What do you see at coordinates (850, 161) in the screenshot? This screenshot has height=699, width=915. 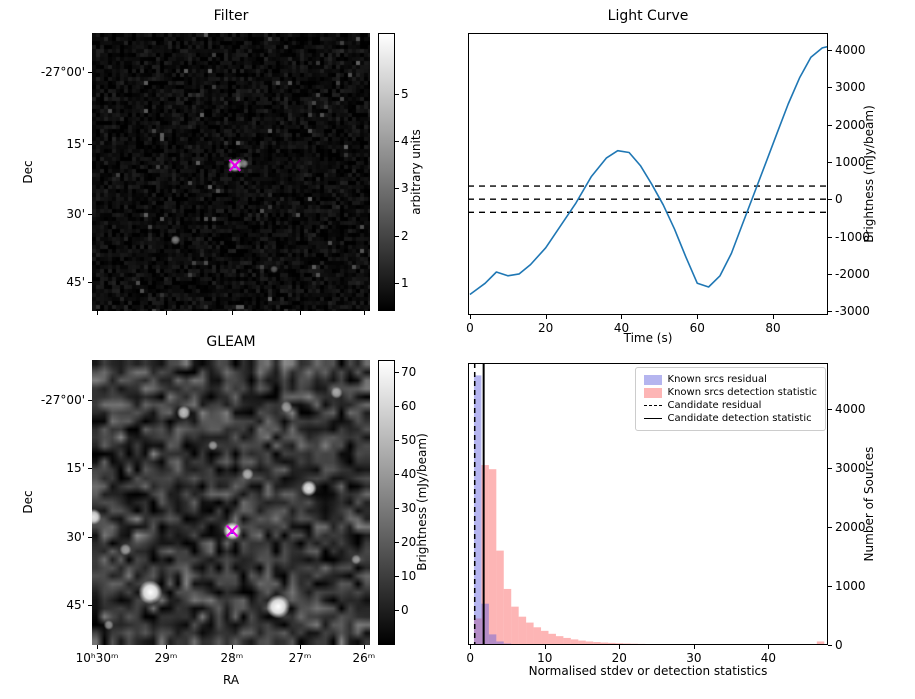 I see `lc-ytick-label: 1000` at bounding box center [850, 161].